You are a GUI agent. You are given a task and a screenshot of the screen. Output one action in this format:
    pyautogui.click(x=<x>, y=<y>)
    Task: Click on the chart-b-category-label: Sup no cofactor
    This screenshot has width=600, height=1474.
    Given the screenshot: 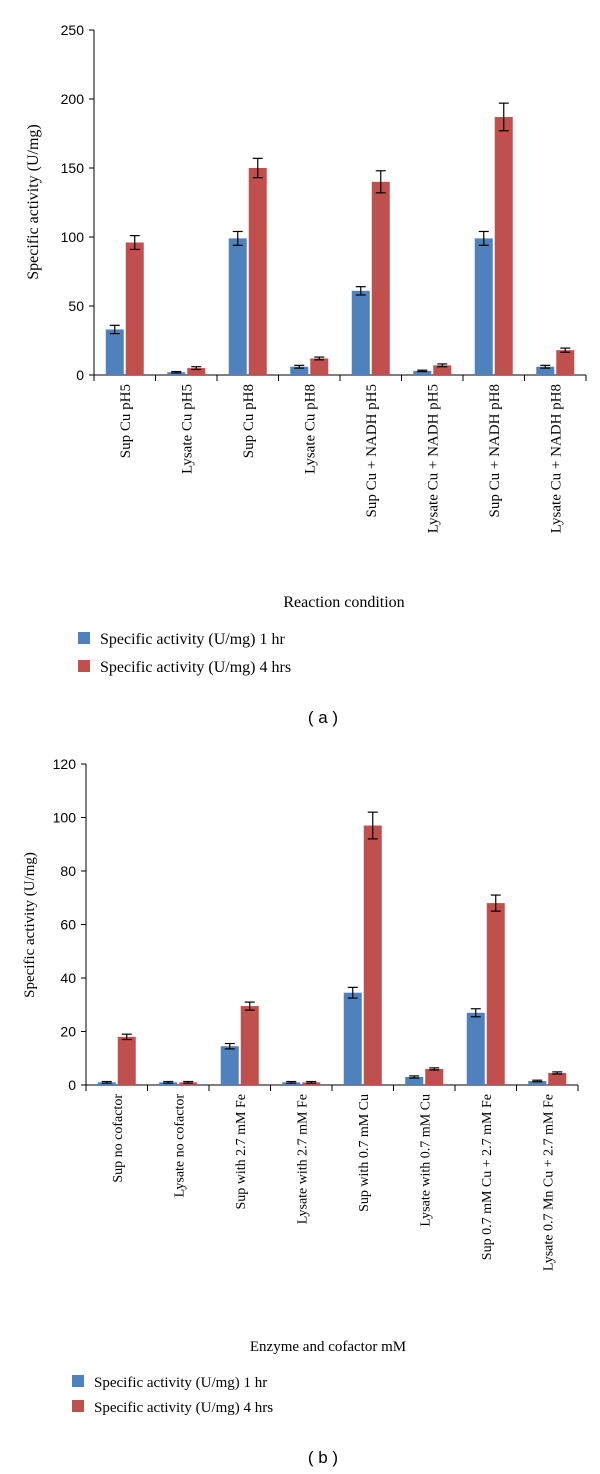 What is the action you would take?
    pyautogui.click(x=118, y=1138)
    